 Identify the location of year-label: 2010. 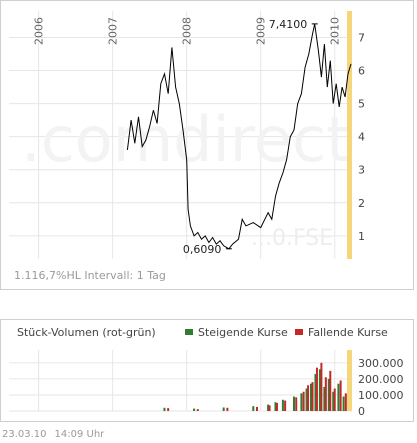
(335, 31).